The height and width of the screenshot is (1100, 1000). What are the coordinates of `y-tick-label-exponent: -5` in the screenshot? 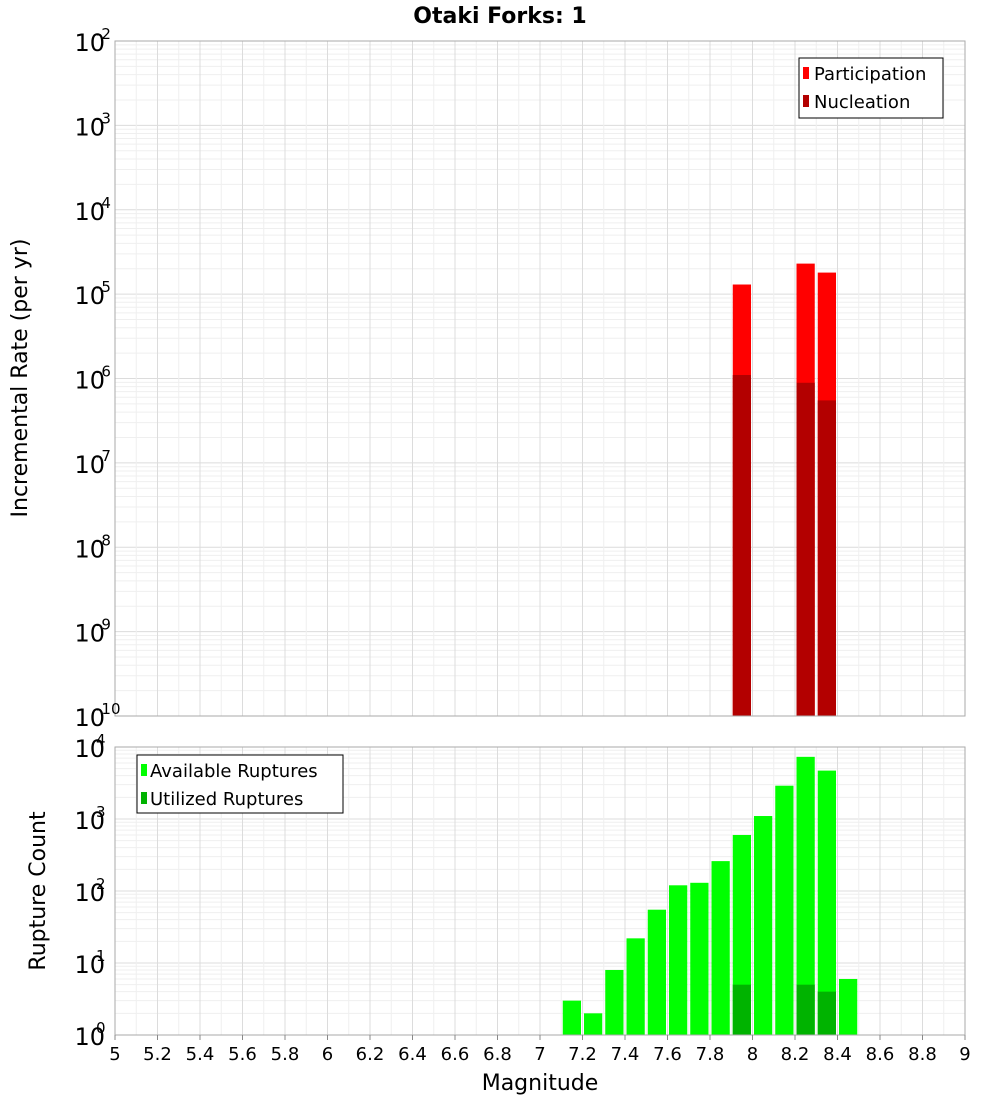 It's located at (103, 287).